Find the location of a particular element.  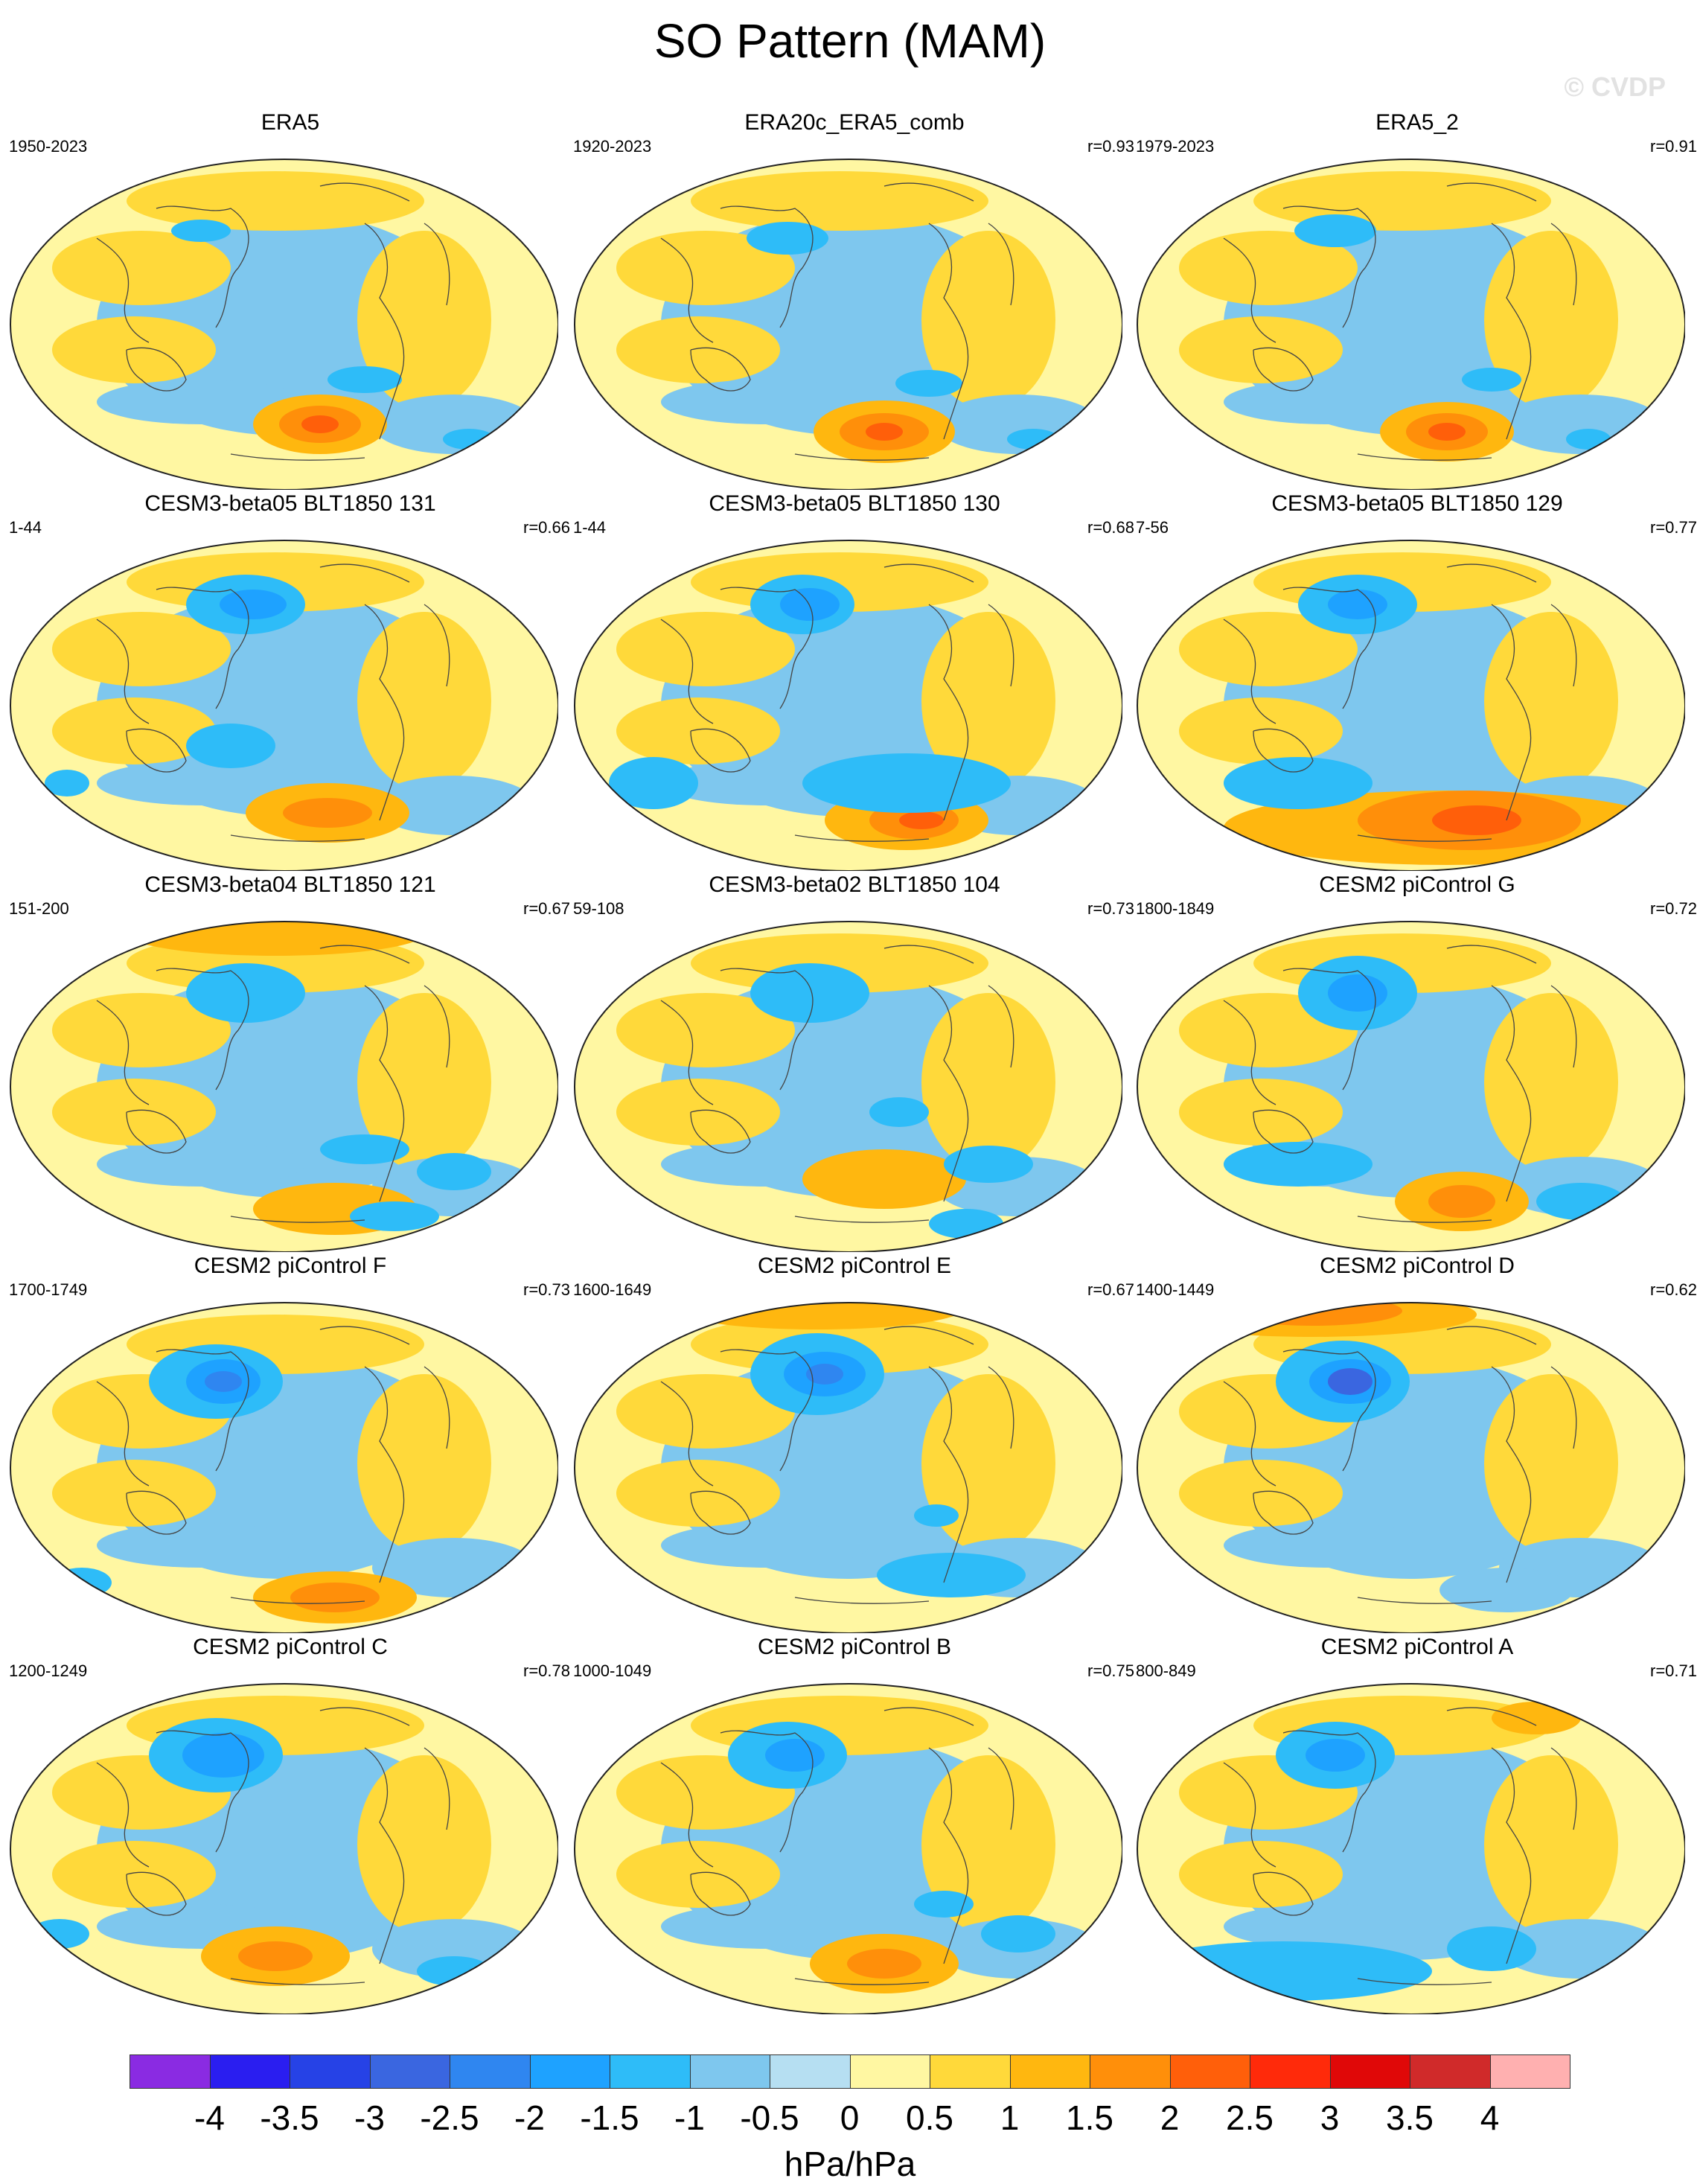

colorbar-tick-label: -4 is located at coordinates (209, 2117).